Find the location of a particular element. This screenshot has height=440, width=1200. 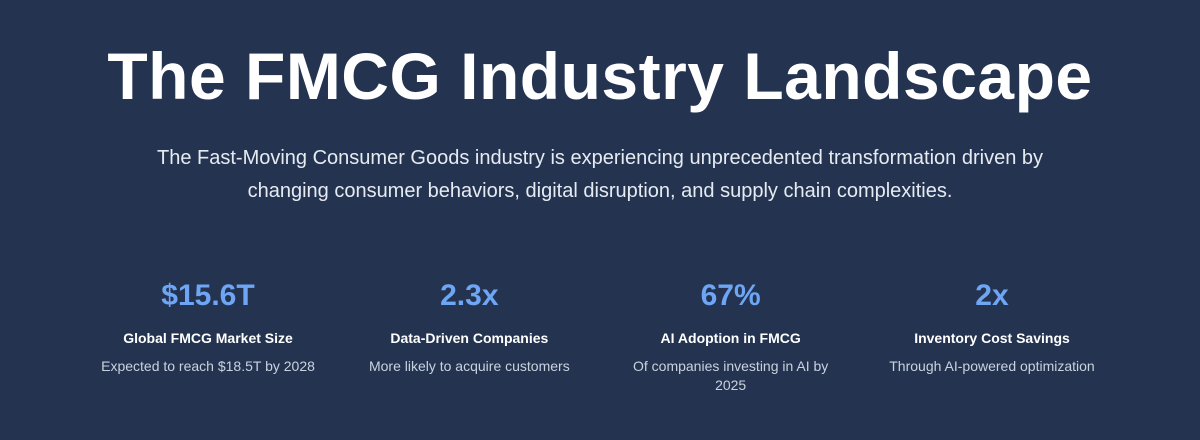

stat-label: AI Adoption in FMCG is located at coordinates (730, 338).